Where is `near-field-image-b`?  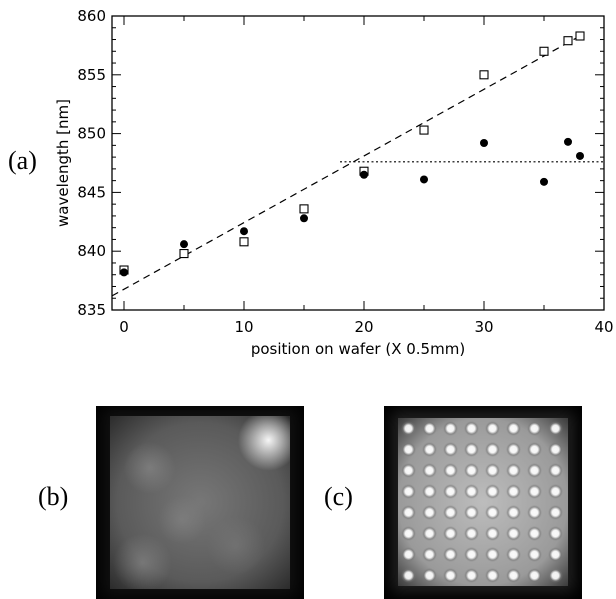
near-field-image-b is located at coordinates (200, 502).